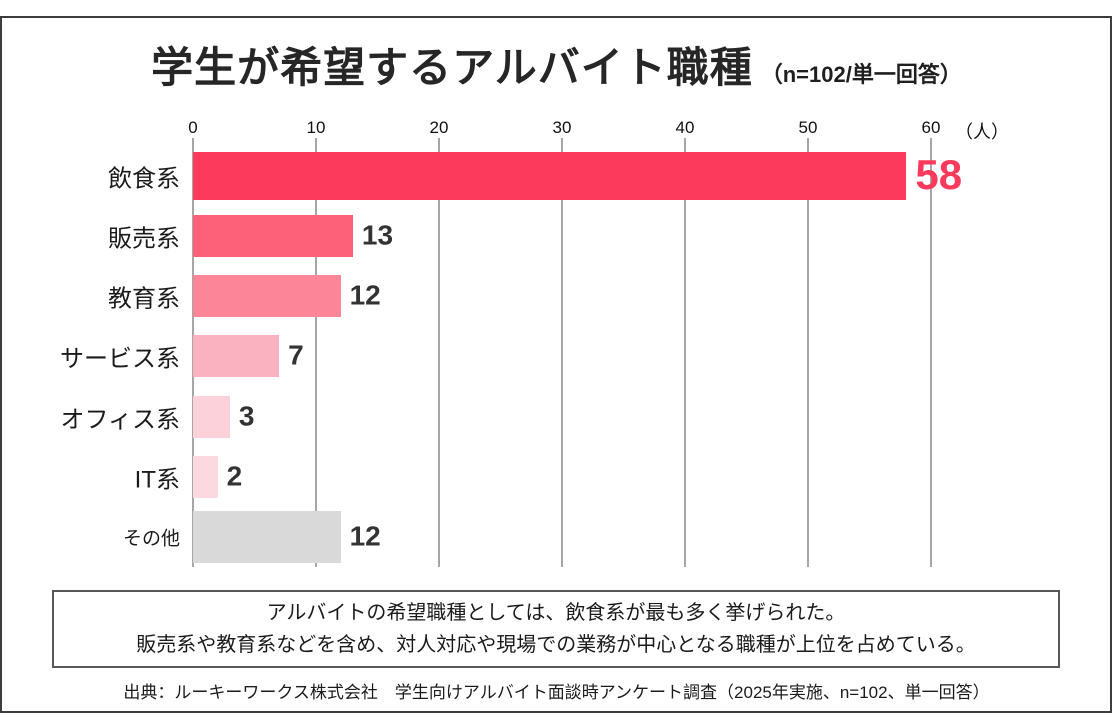 This screenshot has width=1113, height=713. Describe the element at coordinates (193, 127) in the screenshot. I see `axis-tick-label: 0` at that location.